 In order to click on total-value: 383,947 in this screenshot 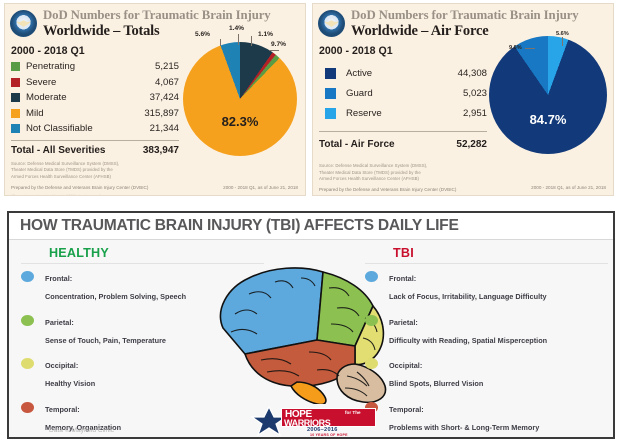, I will do `click(160, 150)`.